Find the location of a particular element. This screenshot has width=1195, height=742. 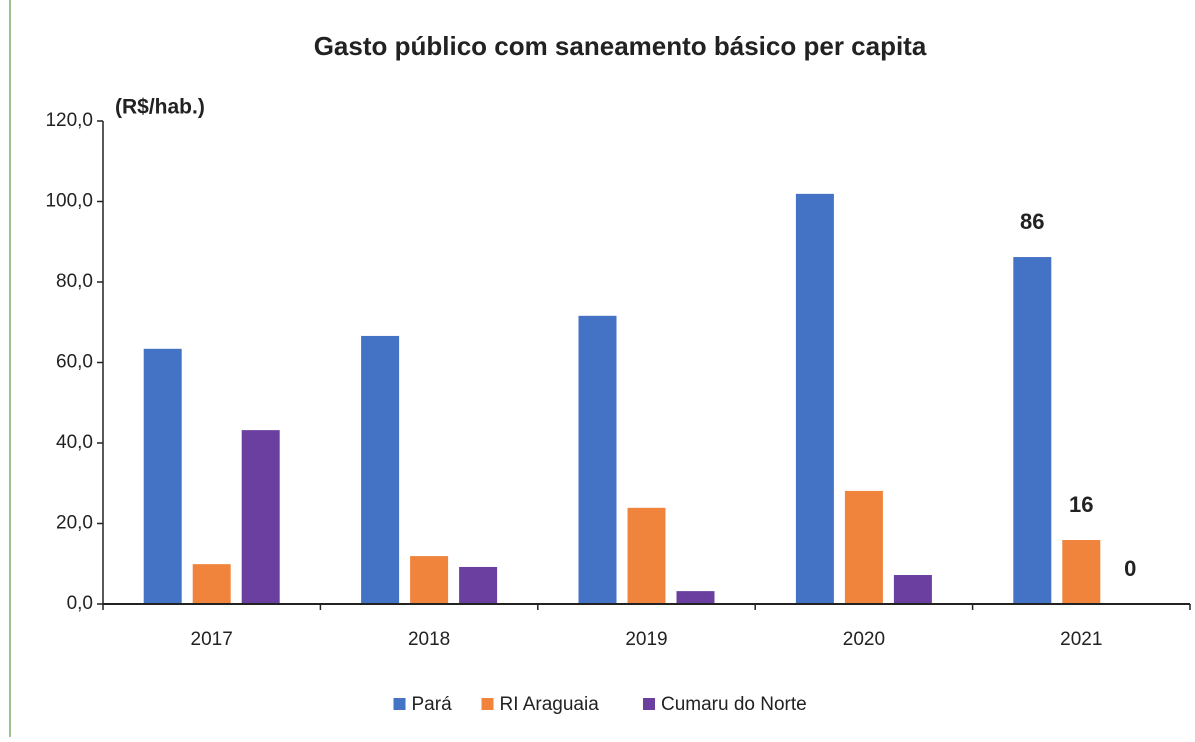

y-tick-label: 40,0 is located at coordinates (74, 442).